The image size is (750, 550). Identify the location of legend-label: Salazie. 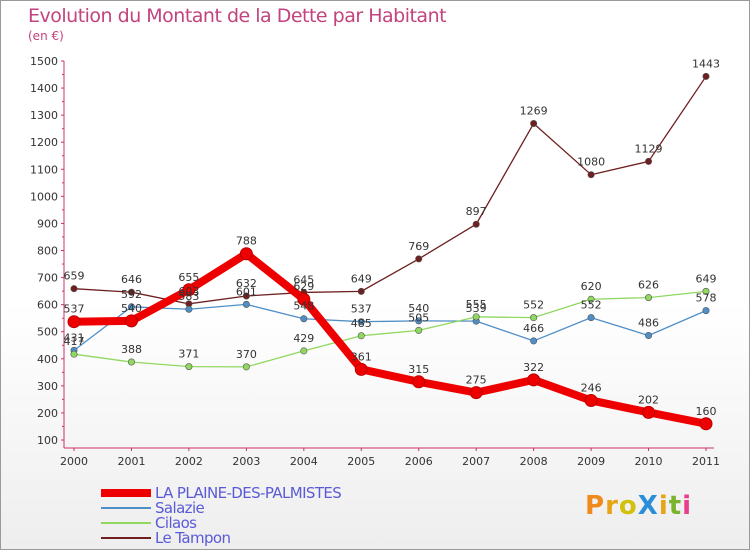
(180, 508).